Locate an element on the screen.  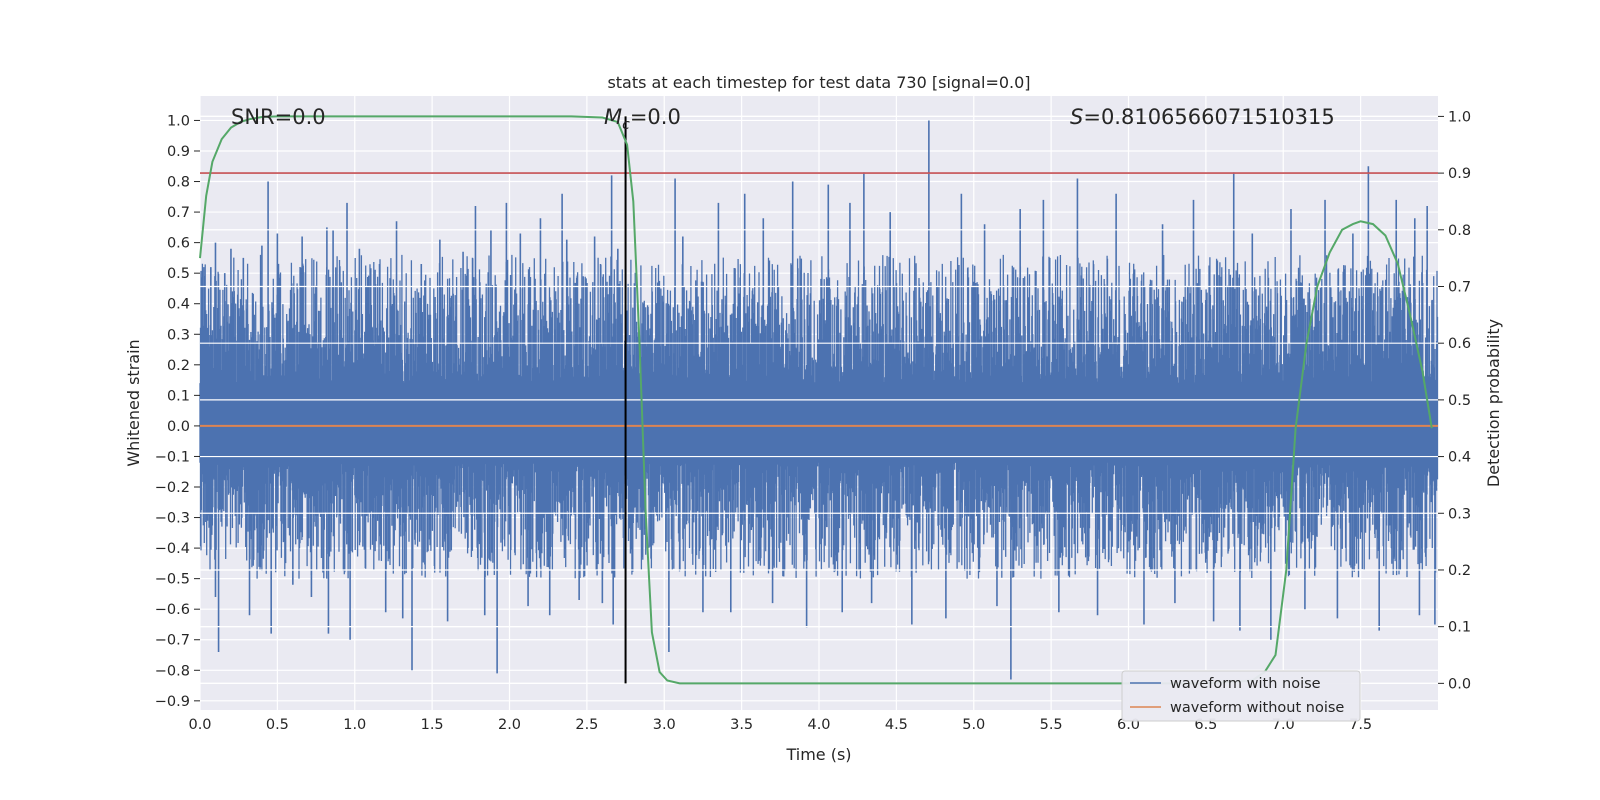
x-tick-label: 4.0 is located at coordinates (818, 725).